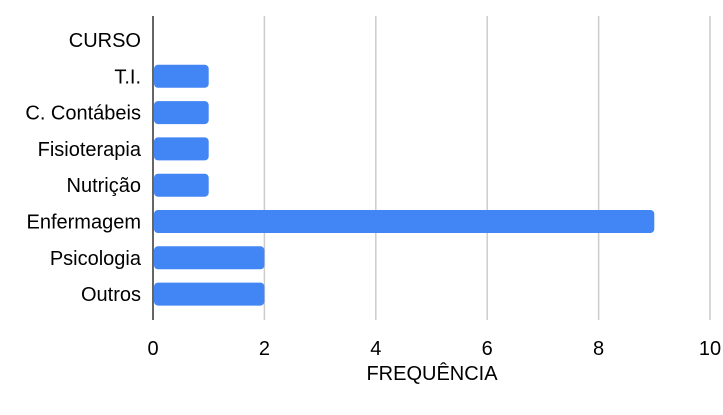 The width and height of the screenshot is (723, 415). Describe the element at coordinates (598, 349) in the screenshot. I see `x-tick-label: 8` at that location.